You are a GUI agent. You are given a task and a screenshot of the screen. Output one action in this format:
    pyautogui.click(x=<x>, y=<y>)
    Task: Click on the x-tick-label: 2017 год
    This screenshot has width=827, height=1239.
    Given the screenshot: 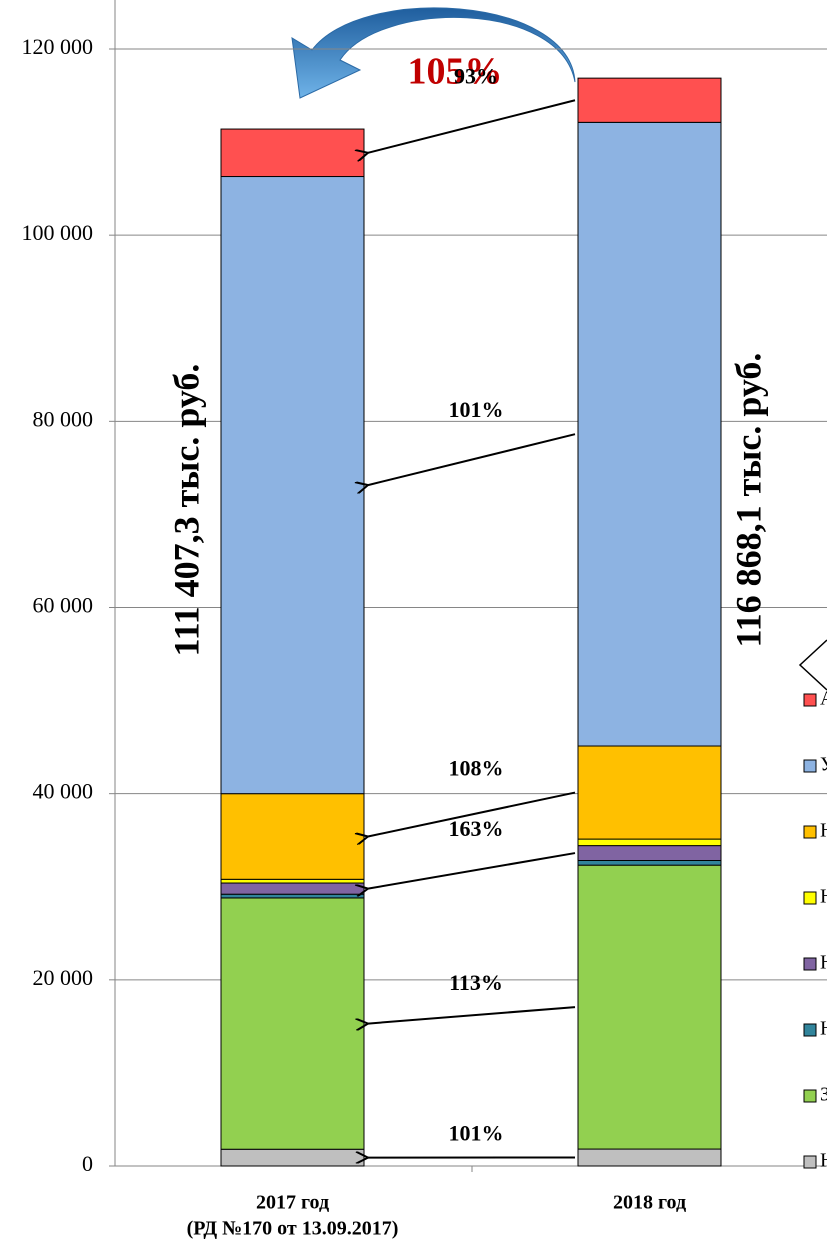 What is the action you would take?
    pyautogui.click(x=292, y=1203)
    